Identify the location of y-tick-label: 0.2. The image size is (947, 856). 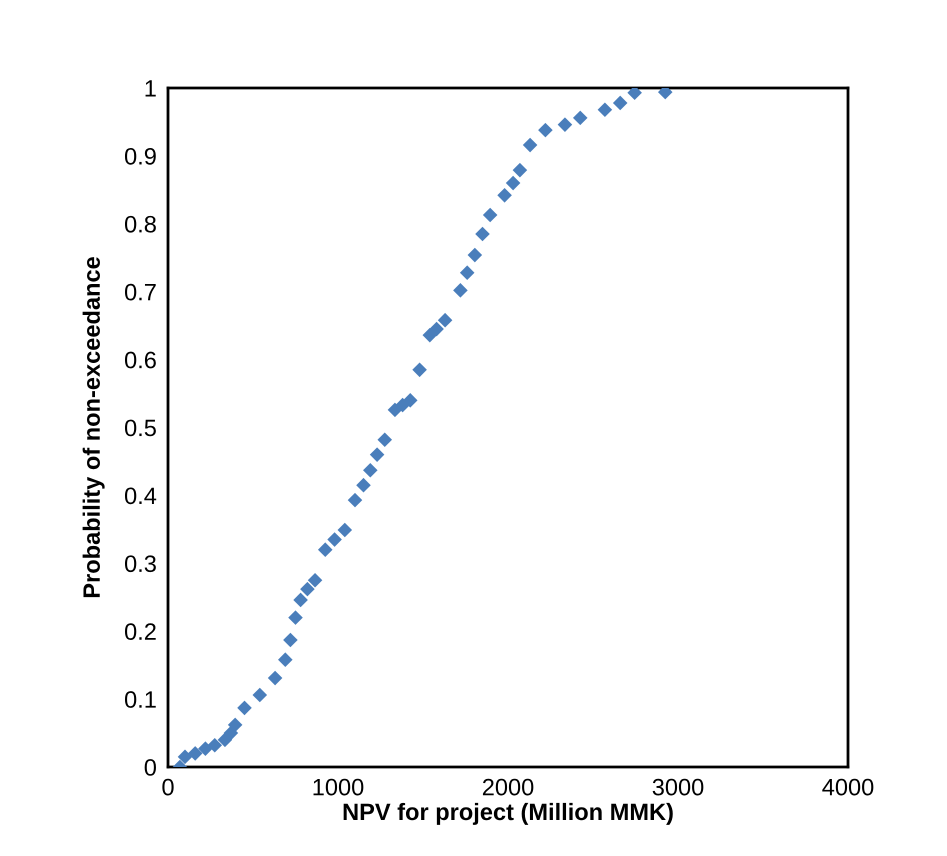
(140, 631).